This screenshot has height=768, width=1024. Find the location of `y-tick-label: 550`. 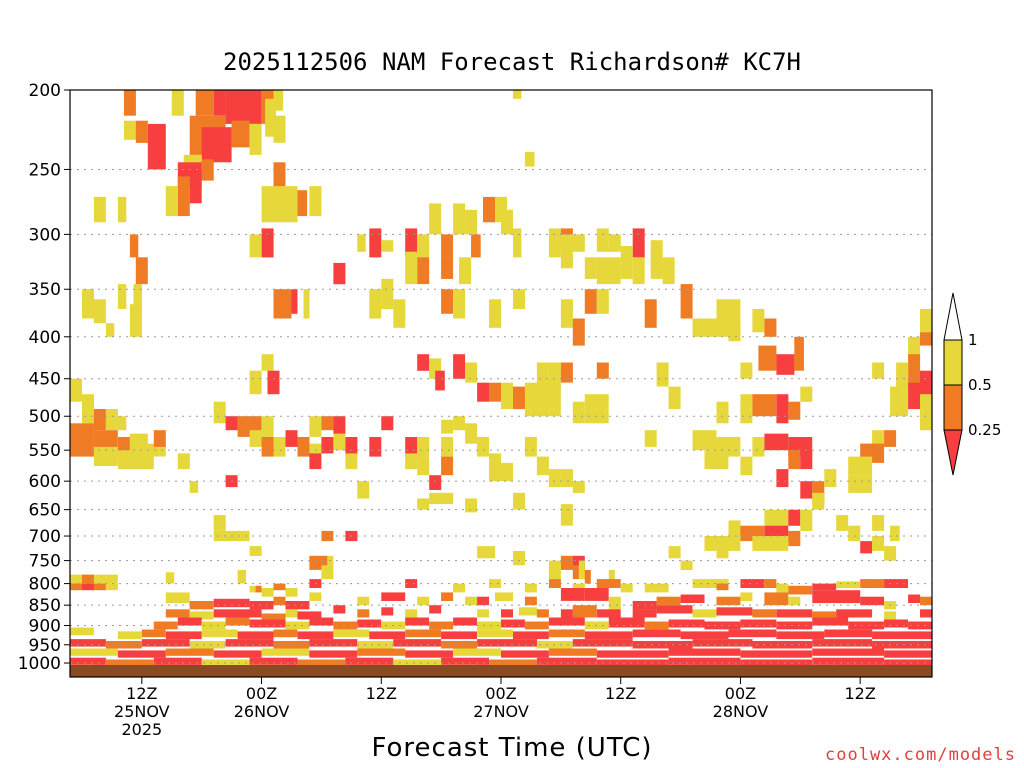

y-tick-label: 550 is located at coordinates (45, 451).